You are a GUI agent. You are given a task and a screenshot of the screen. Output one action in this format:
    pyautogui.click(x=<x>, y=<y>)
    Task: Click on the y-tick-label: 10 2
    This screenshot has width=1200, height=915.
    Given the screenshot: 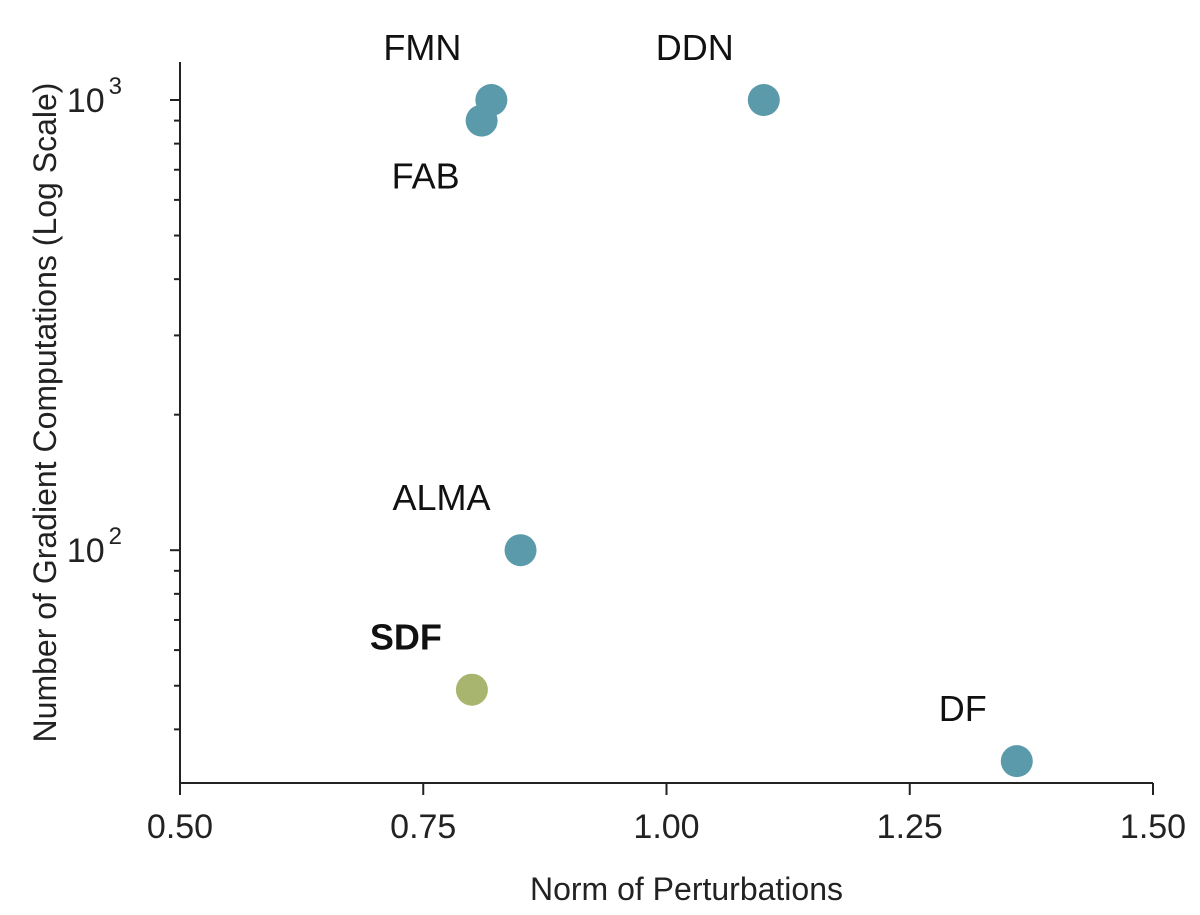 What is the action you would take?
    pyautogui.click(x=94, y=546)
    